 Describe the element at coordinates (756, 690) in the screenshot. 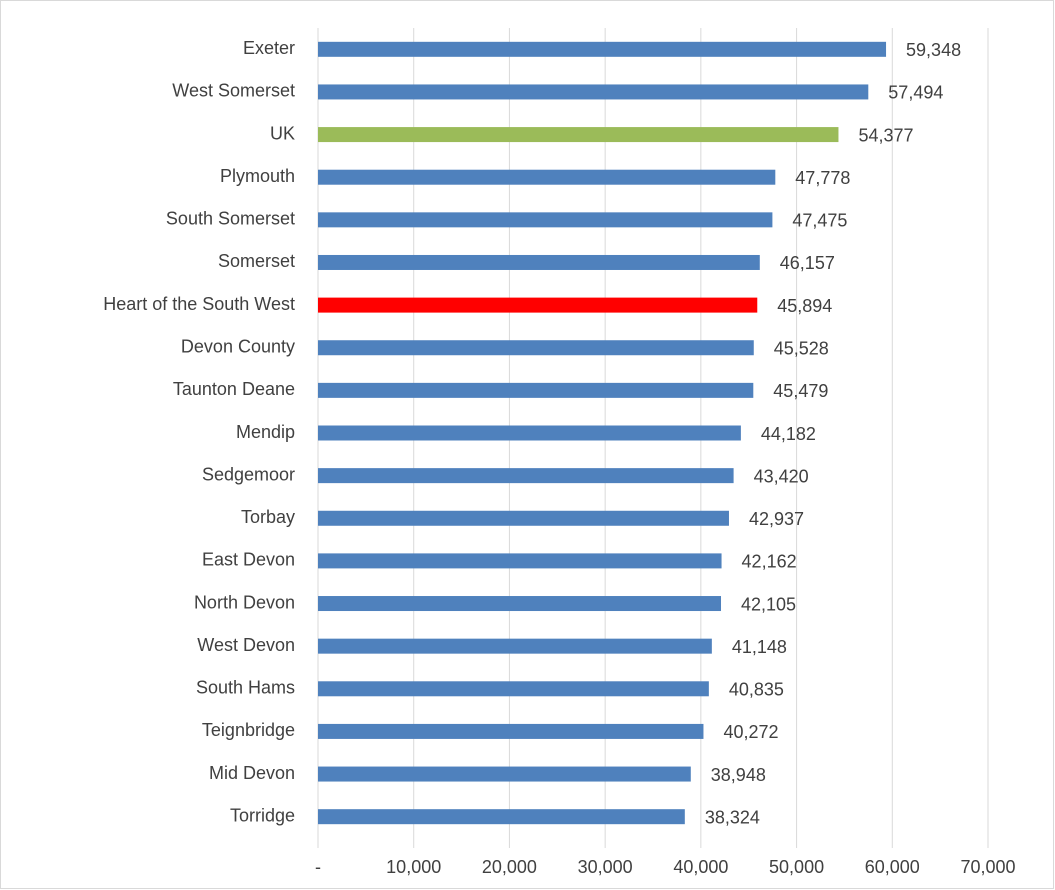

I see `value-label: 40,835` at that location.